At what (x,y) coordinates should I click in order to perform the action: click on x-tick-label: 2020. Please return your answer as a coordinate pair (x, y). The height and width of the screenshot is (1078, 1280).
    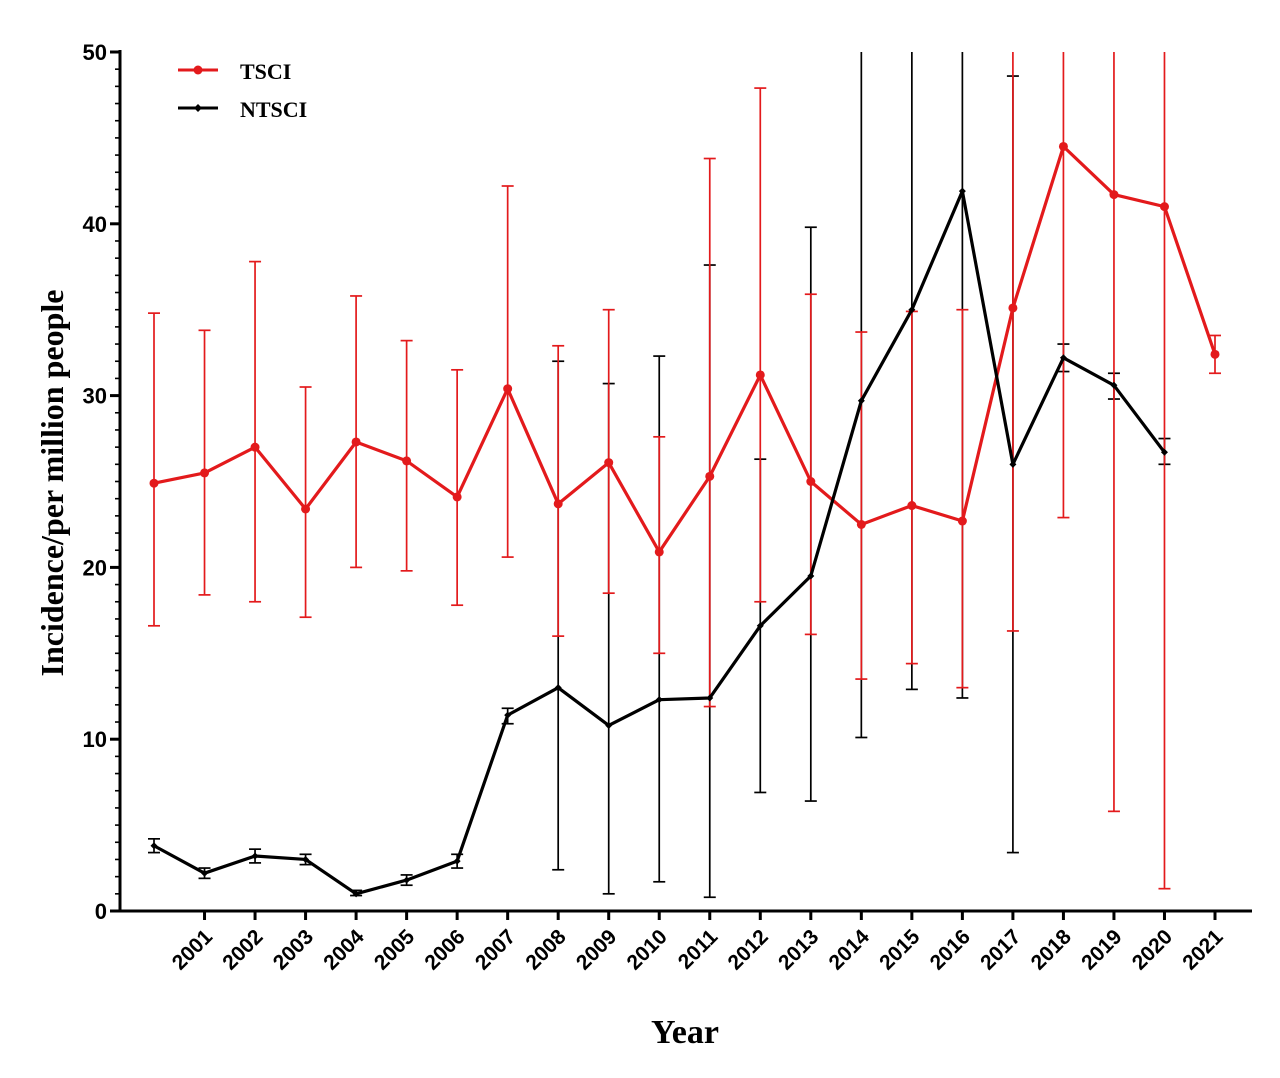
    Looking at the image, I should click on (1152, 949).